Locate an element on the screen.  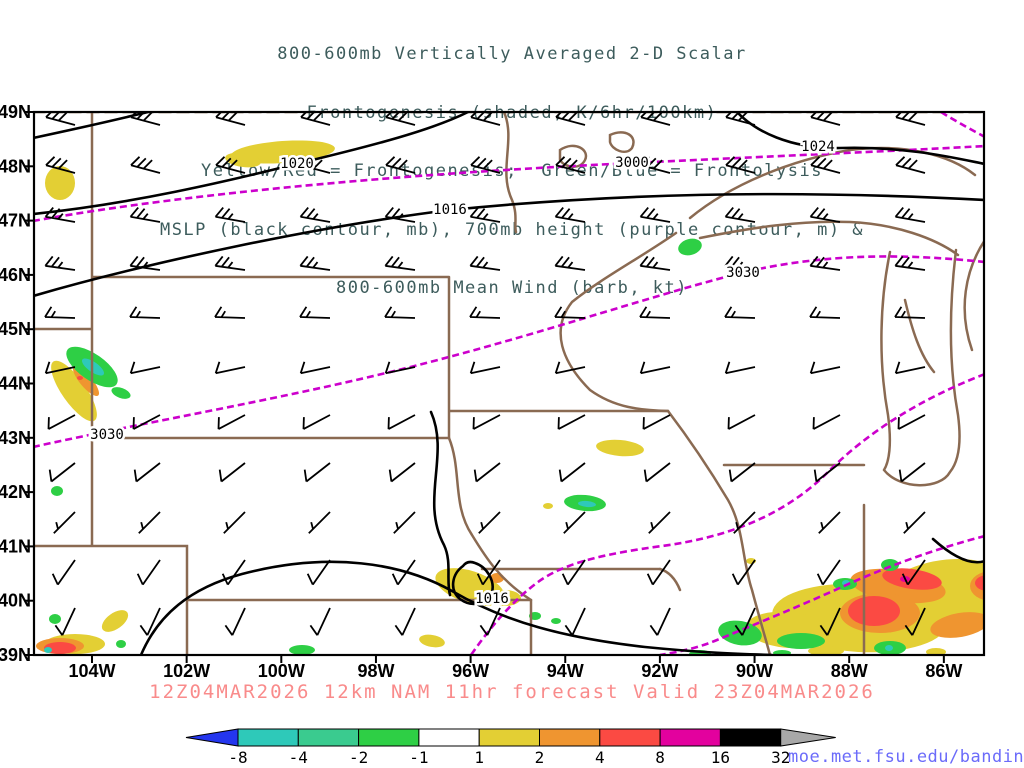
lon-tick-label: 98W is located at coordinates (375, 671).